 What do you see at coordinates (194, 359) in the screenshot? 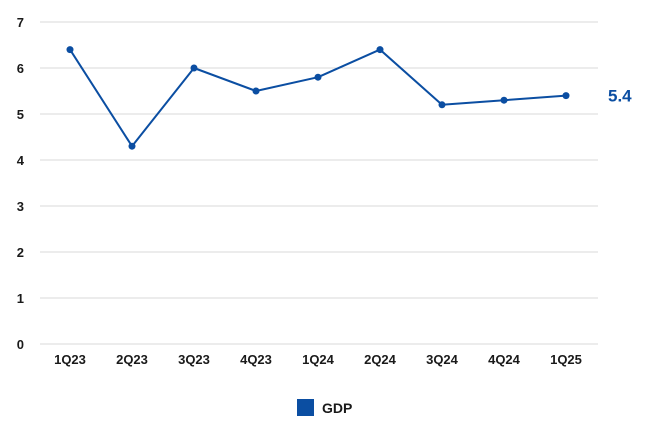
I see `x-tick-label: 3Q23` at bounding box center [194, 359].